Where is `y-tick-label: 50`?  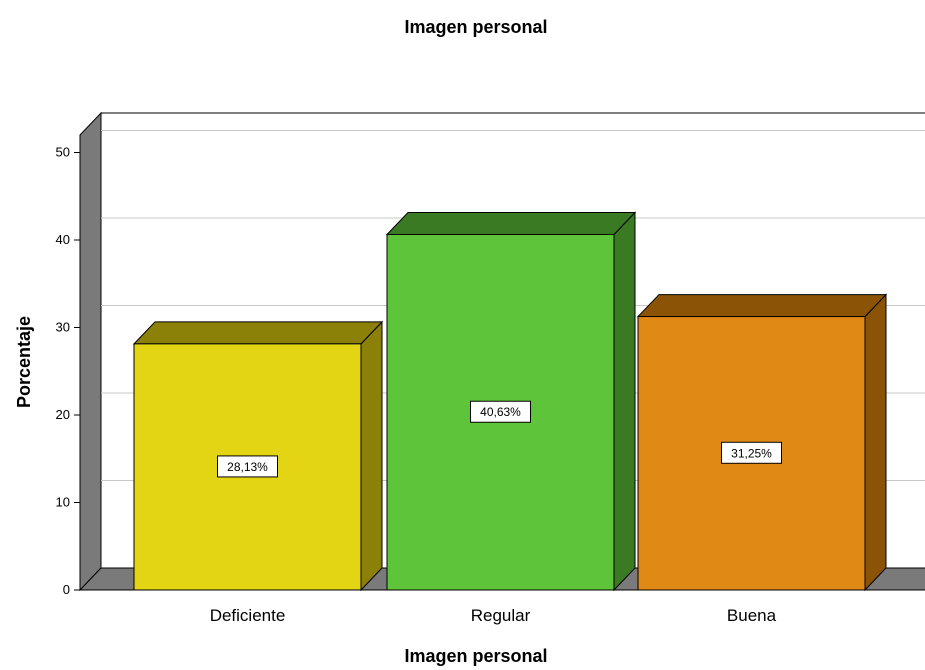 y-tick-label: 50 is located at coordinates (63, 152).